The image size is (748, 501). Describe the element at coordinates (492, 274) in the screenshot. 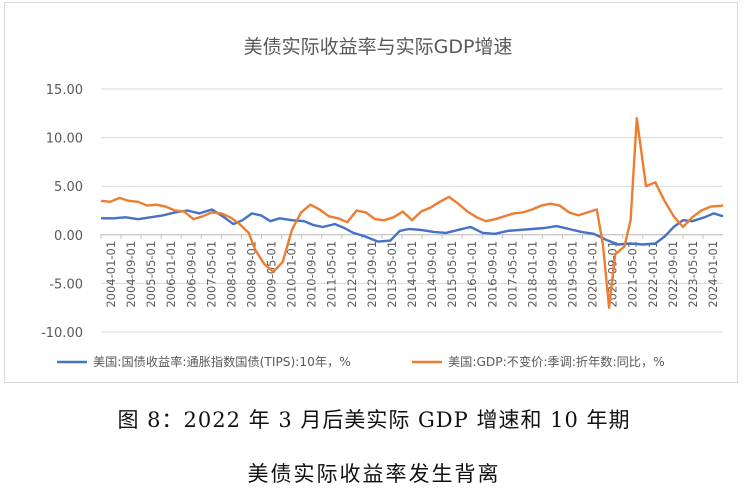

I see `x-tick-label: 2016-09-01` at that location.